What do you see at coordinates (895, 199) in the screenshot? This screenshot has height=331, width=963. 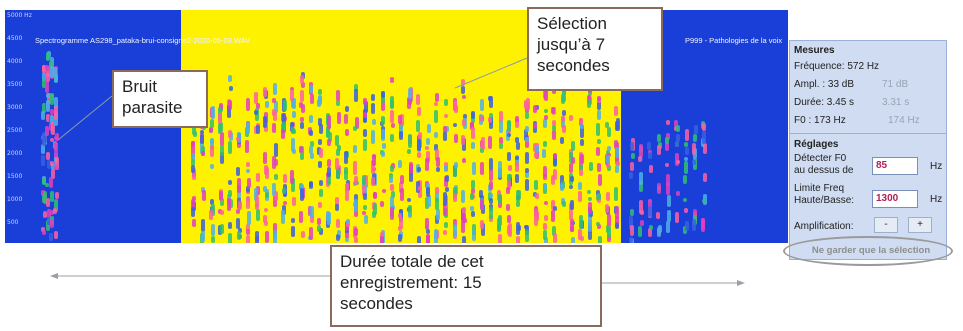 I see `freq-limit-input: 1300` at bounding box center [895, 199].